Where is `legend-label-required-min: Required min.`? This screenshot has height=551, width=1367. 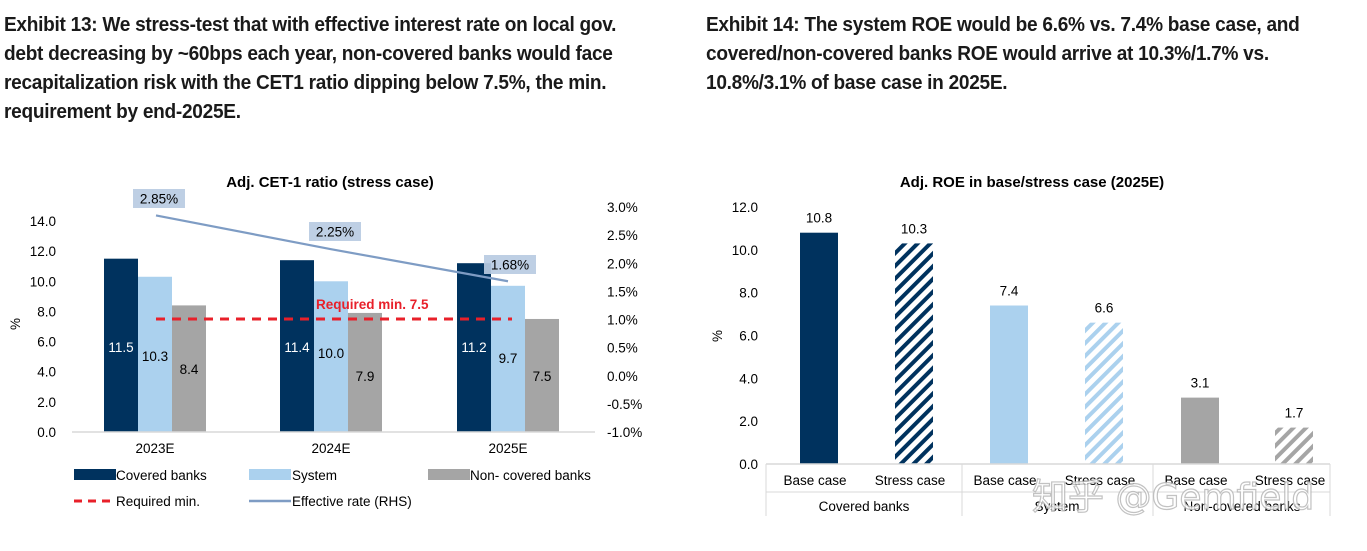 legend-label-required-min: Required min. is located at coordinates (158, 501).